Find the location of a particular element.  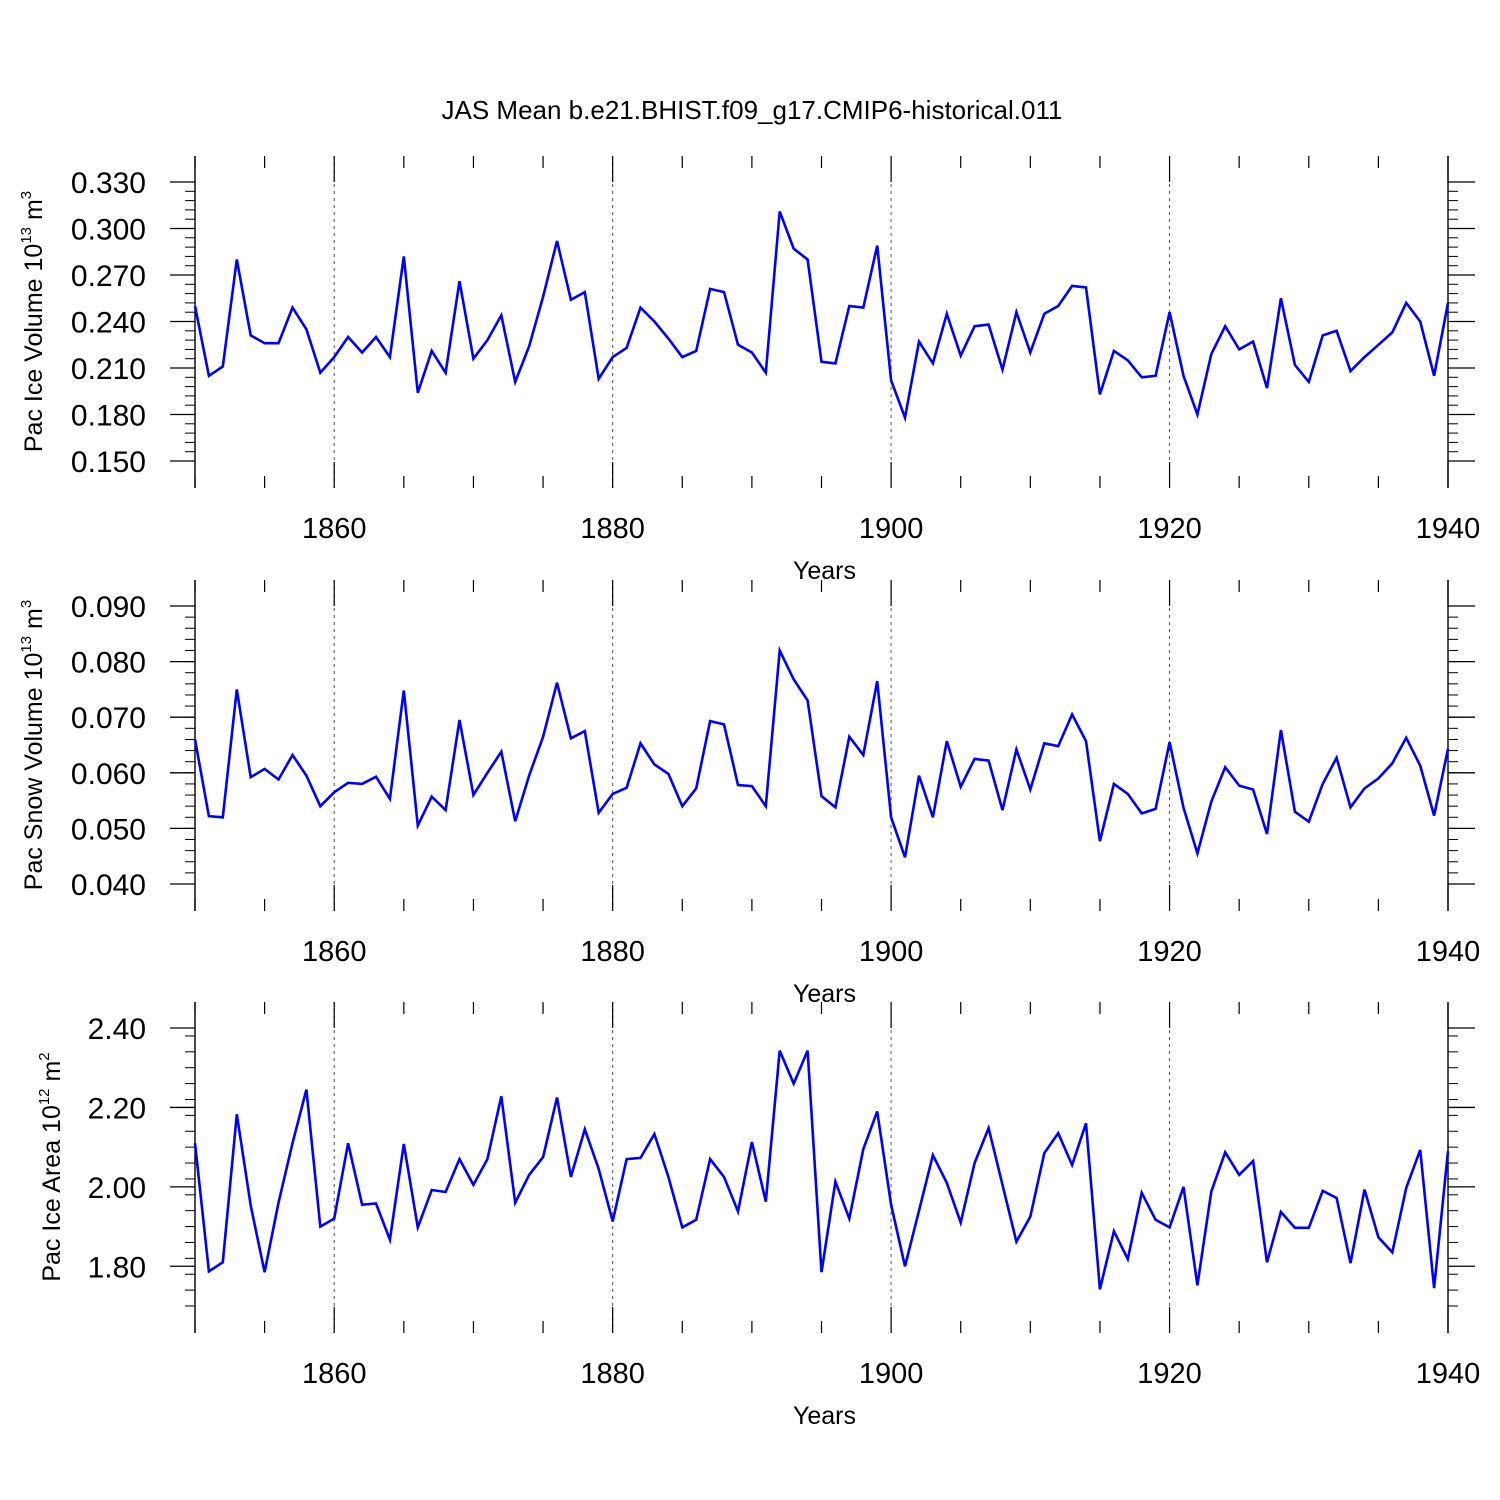

y-tick-label: 0.150 is located at coordinates (108, 462).